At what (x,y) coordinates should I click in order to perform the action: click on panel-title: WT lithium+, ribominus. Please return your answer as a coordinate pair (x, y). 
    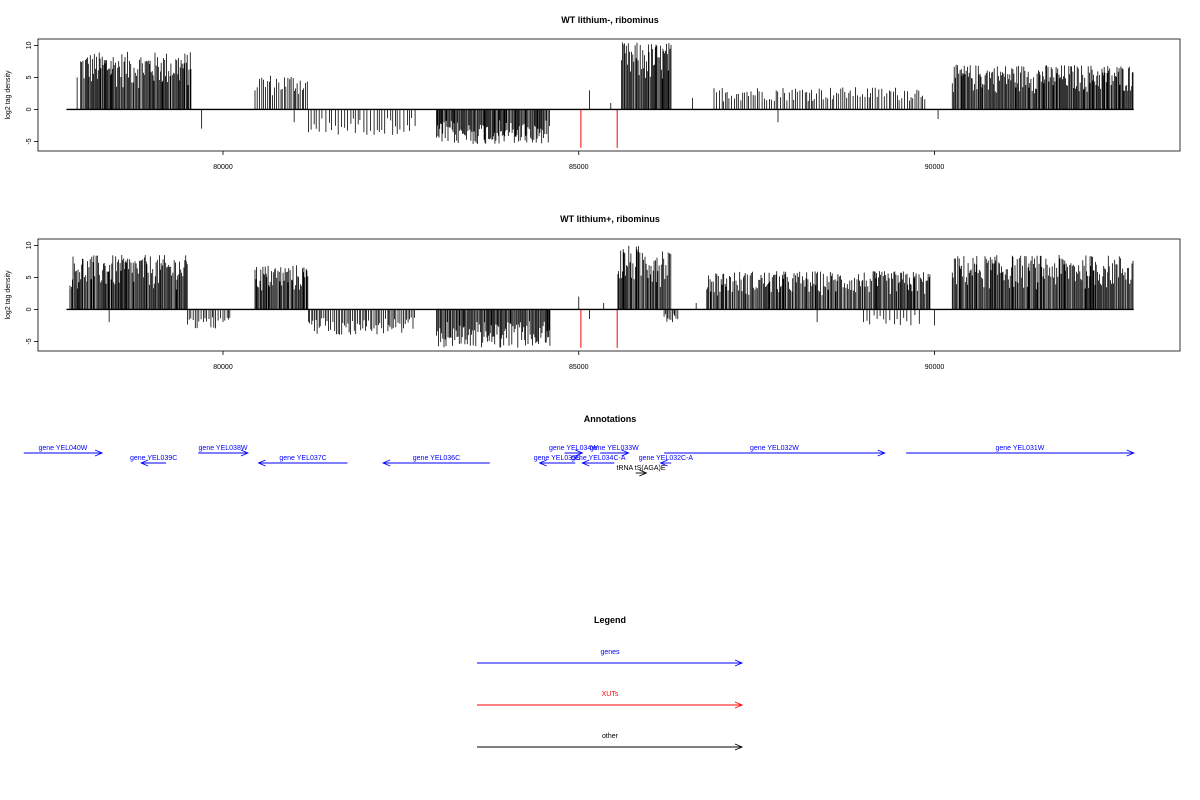
    Looking at the image, I should click on (610, 219).